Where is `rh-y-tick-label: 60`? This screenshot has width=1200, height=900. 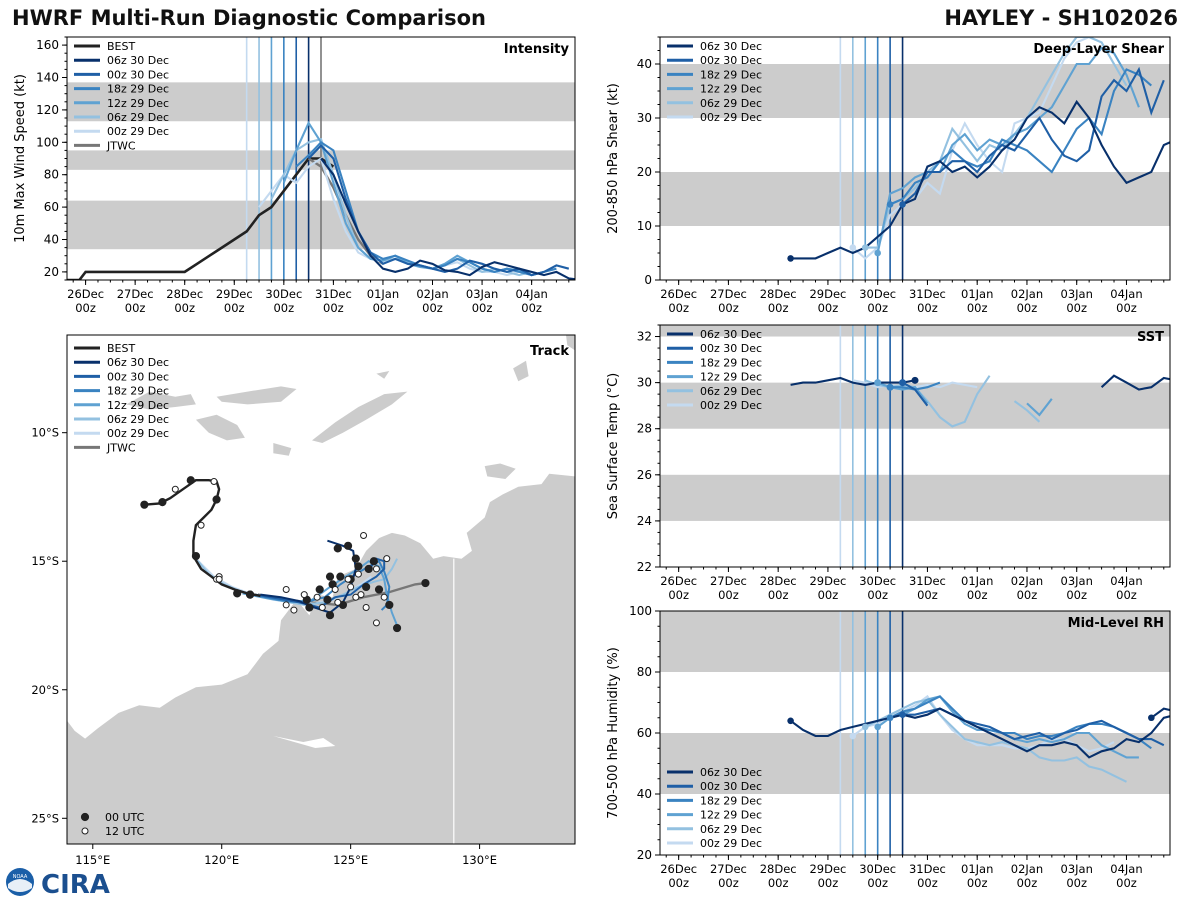 rh-y-tick-label: 60 is located at coordinates (644, 733).